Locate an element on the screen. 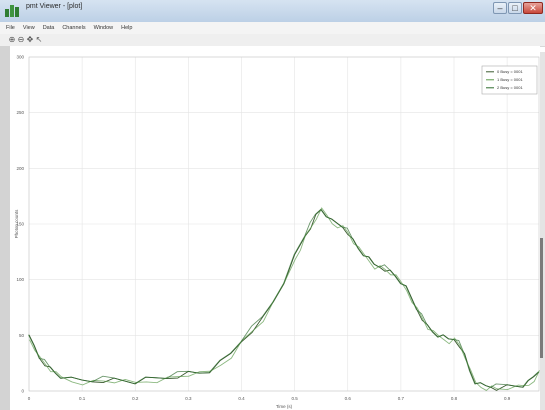  y-tick-label: 100 is located at coordinates (20, 279).